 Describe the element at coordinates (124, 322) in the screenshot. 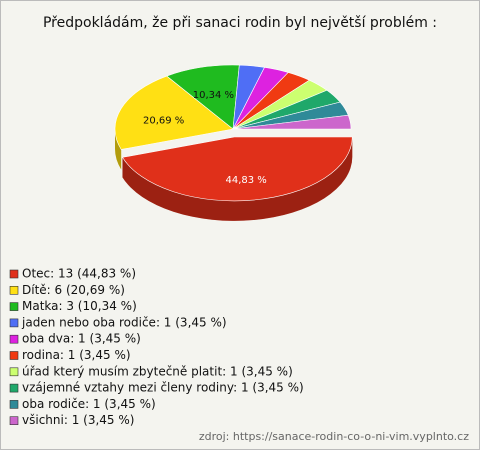

I see `legend-label: jaden nebo oba rodiče: 1 (3,45 %)` at that location.